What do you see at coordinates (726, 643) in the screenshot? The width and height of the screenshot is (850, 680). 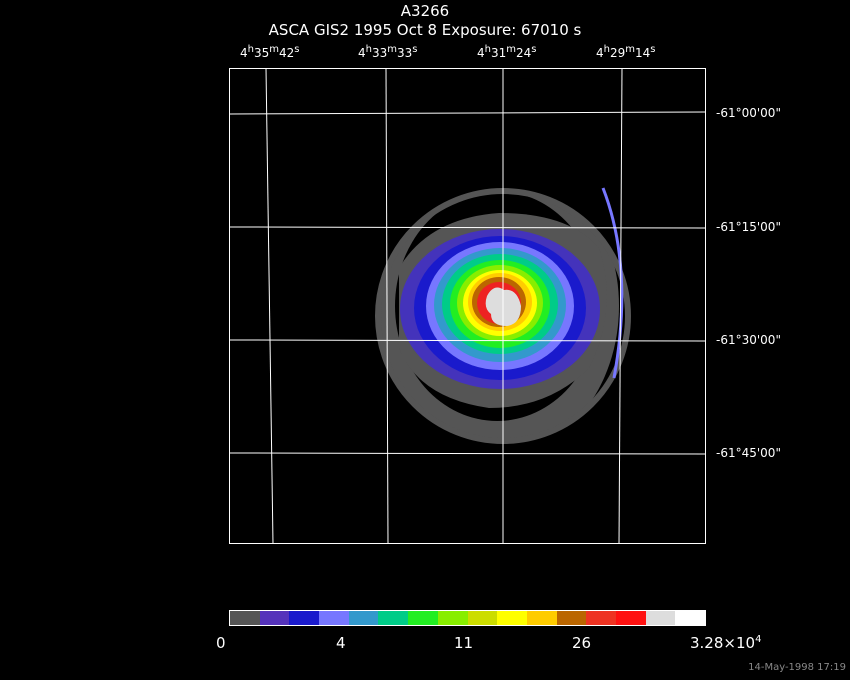 I see `colorbar-label-max: 3.28×104` at bounding box center [726, 643].